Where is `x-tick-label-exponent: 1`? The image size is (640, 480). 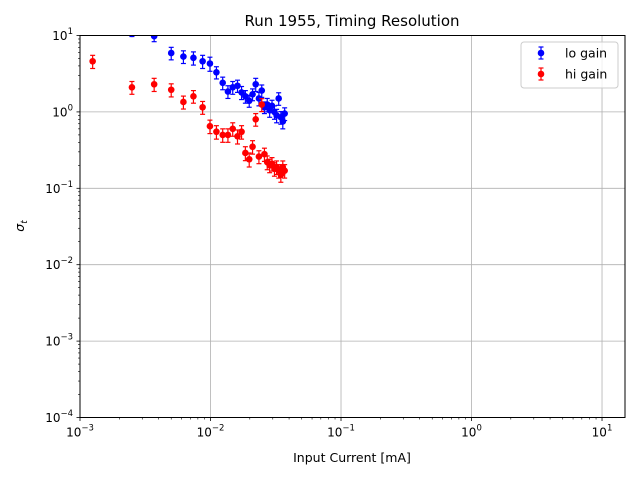 x-tick-label-exponent: 1 is located at coordinates (609, 429).